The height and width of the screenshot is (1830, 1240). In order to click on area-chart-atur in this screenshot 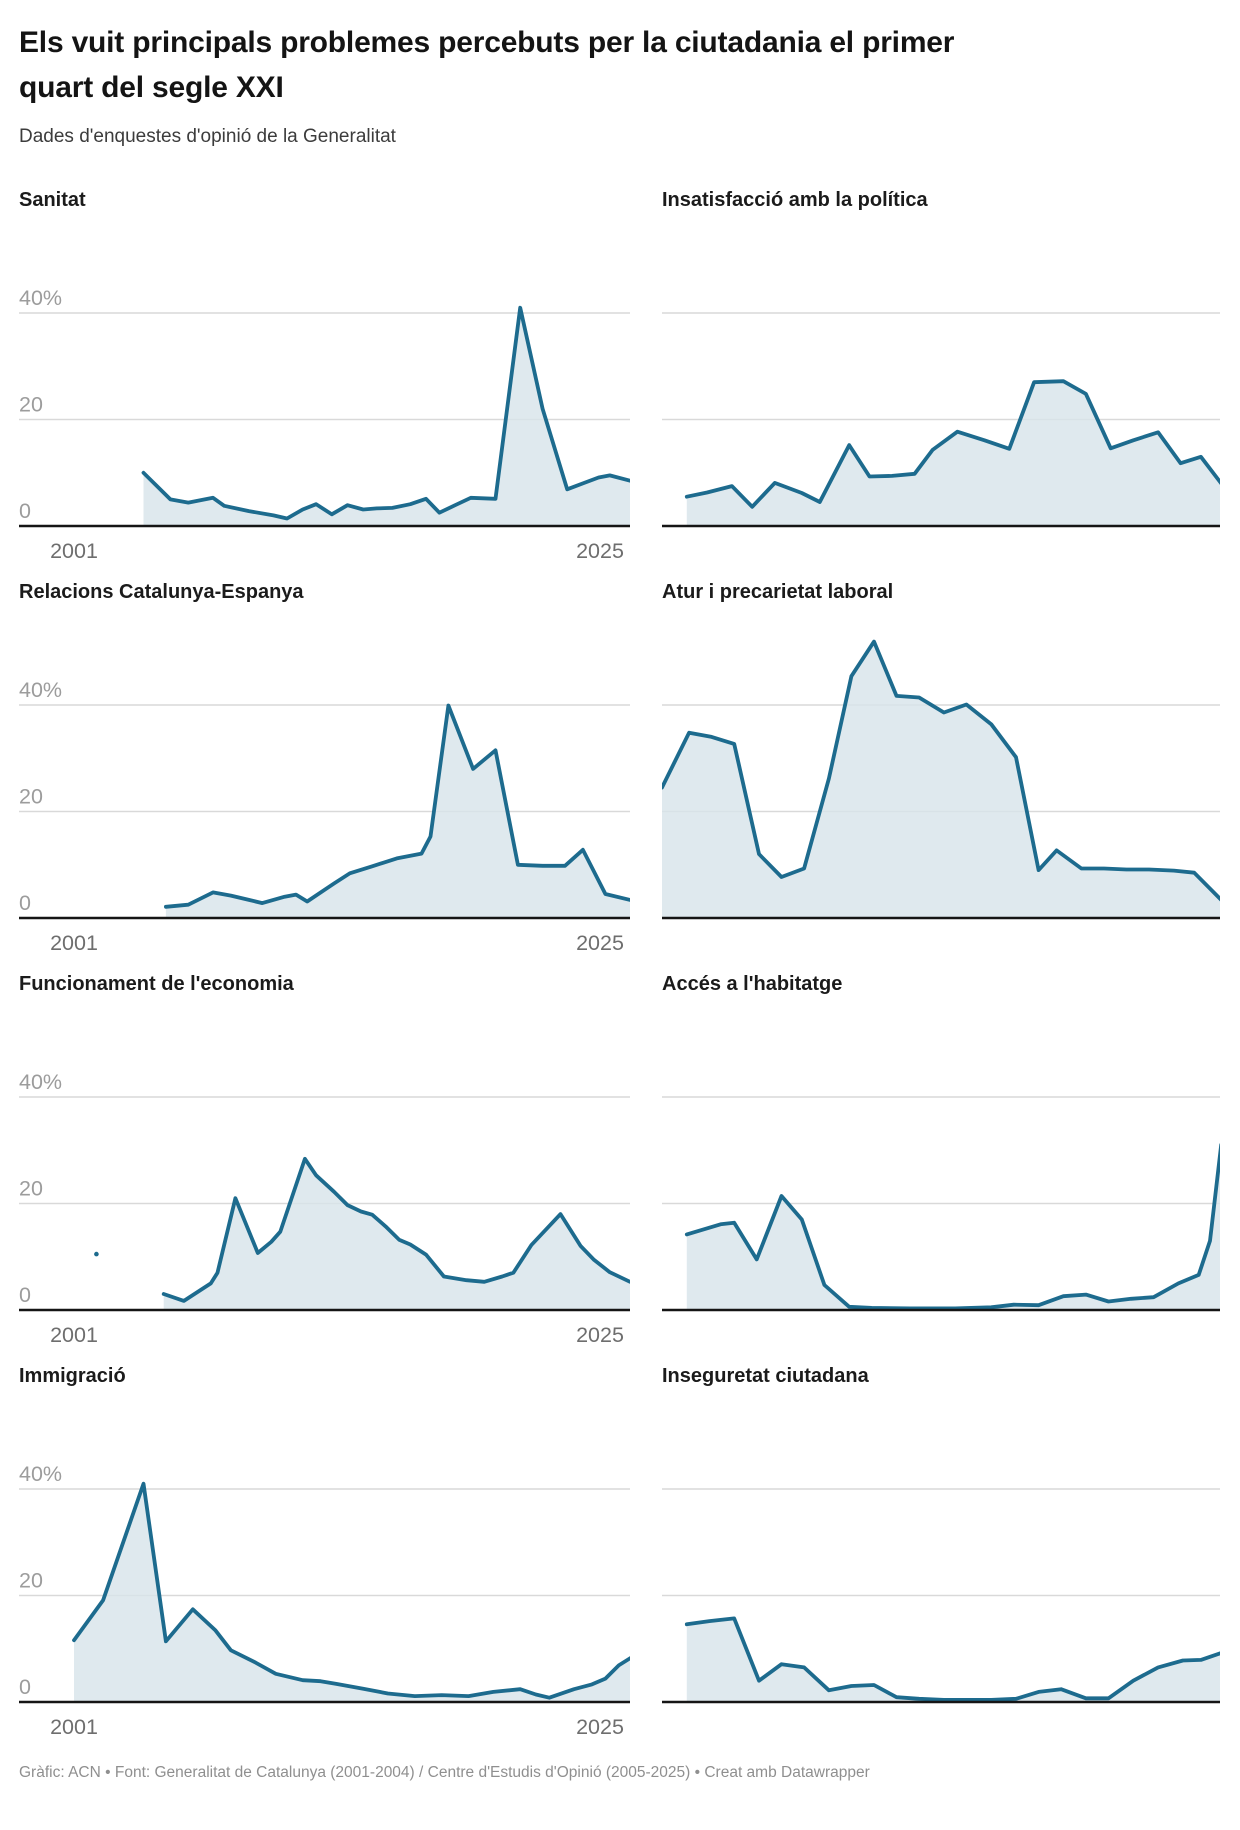, I will do `click(941, 779)`.